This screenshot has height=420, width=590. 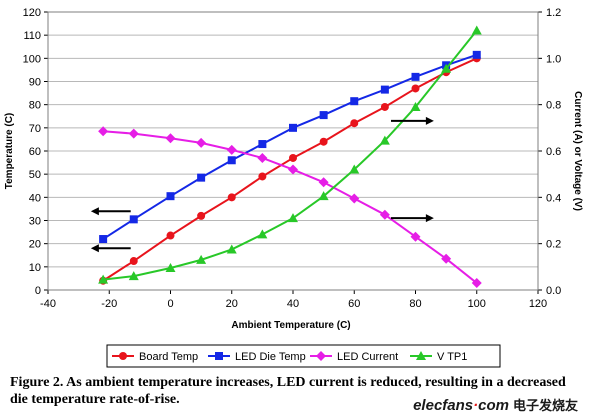 I want to click on left-tick-label: 120, so click(x=32, y=13).